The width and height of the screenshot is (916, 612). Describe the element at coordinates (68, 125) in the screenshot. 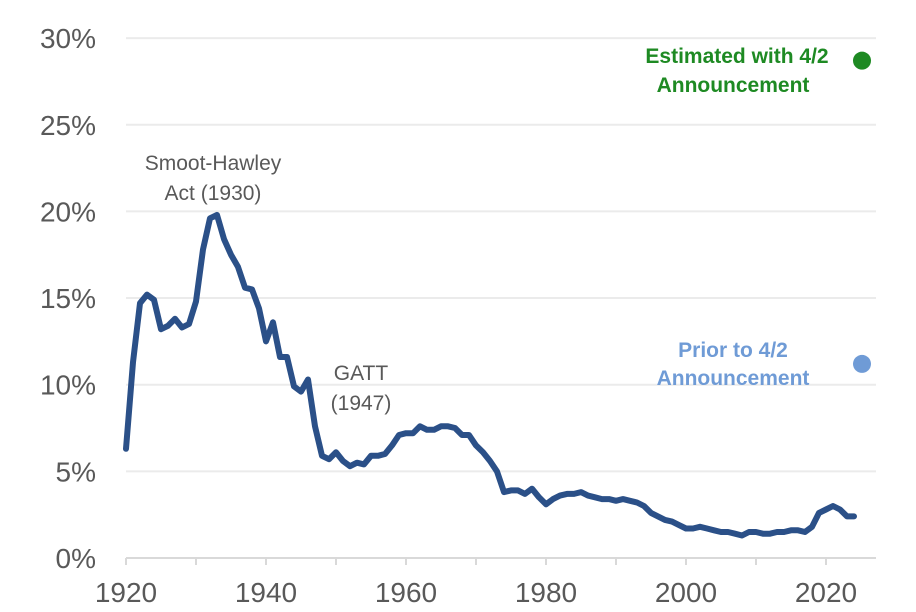

I see `y-tick-label: 25%` at that location.